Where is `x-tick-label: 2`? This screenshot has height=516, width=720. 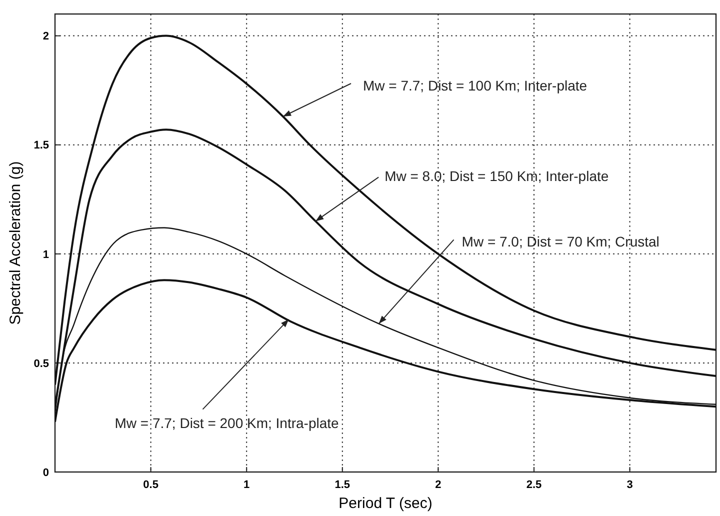
x-tick-label: 2 is located at coordinates (438, 485).